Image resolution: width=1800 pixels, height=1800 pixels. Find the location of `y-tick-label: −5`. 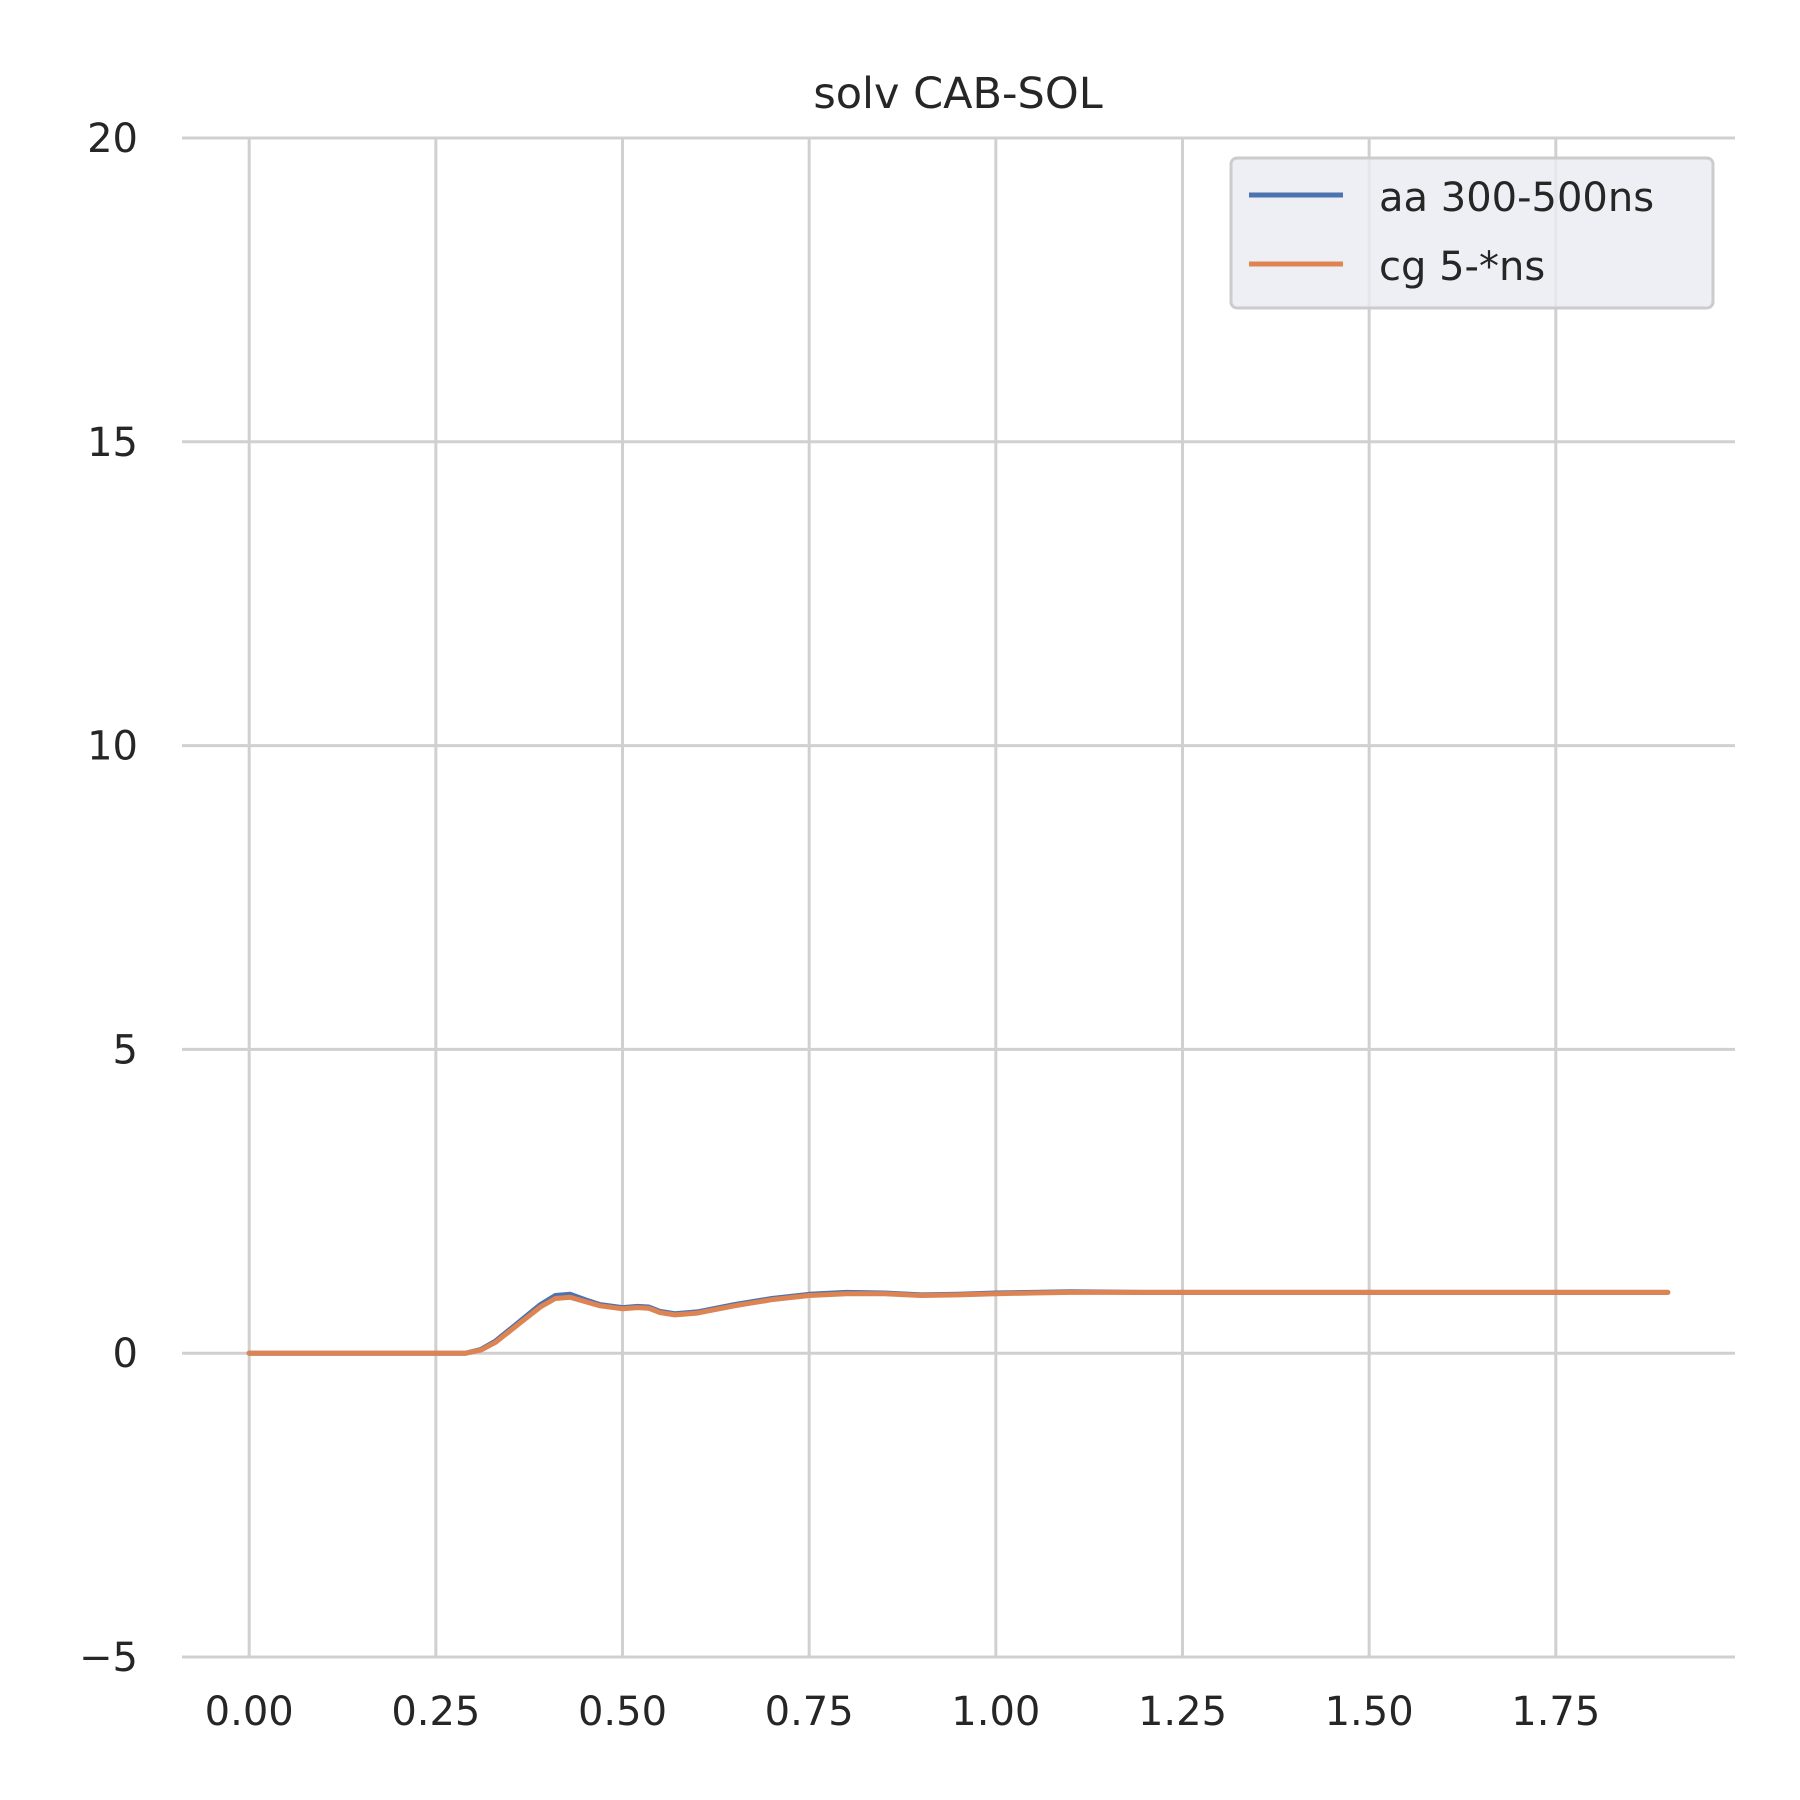

y-tick-label: −5 is located at coordinates (108, 1658).